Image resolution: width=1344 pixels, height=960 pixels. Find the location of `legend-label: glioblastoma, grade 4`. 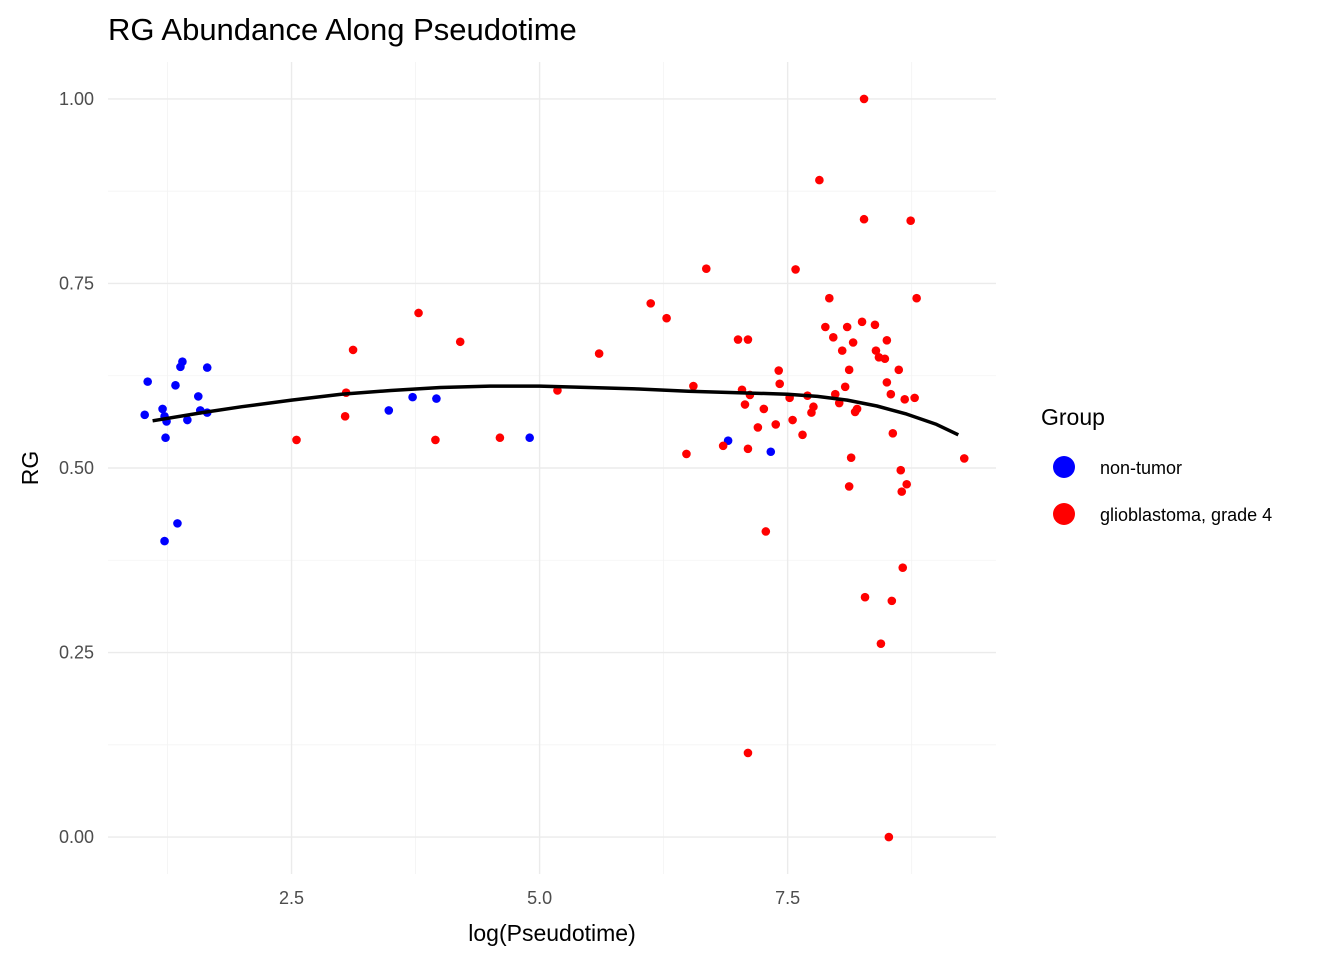

legend-label: glioblastoma, grade 4 is located at coordinates (1186, 515).